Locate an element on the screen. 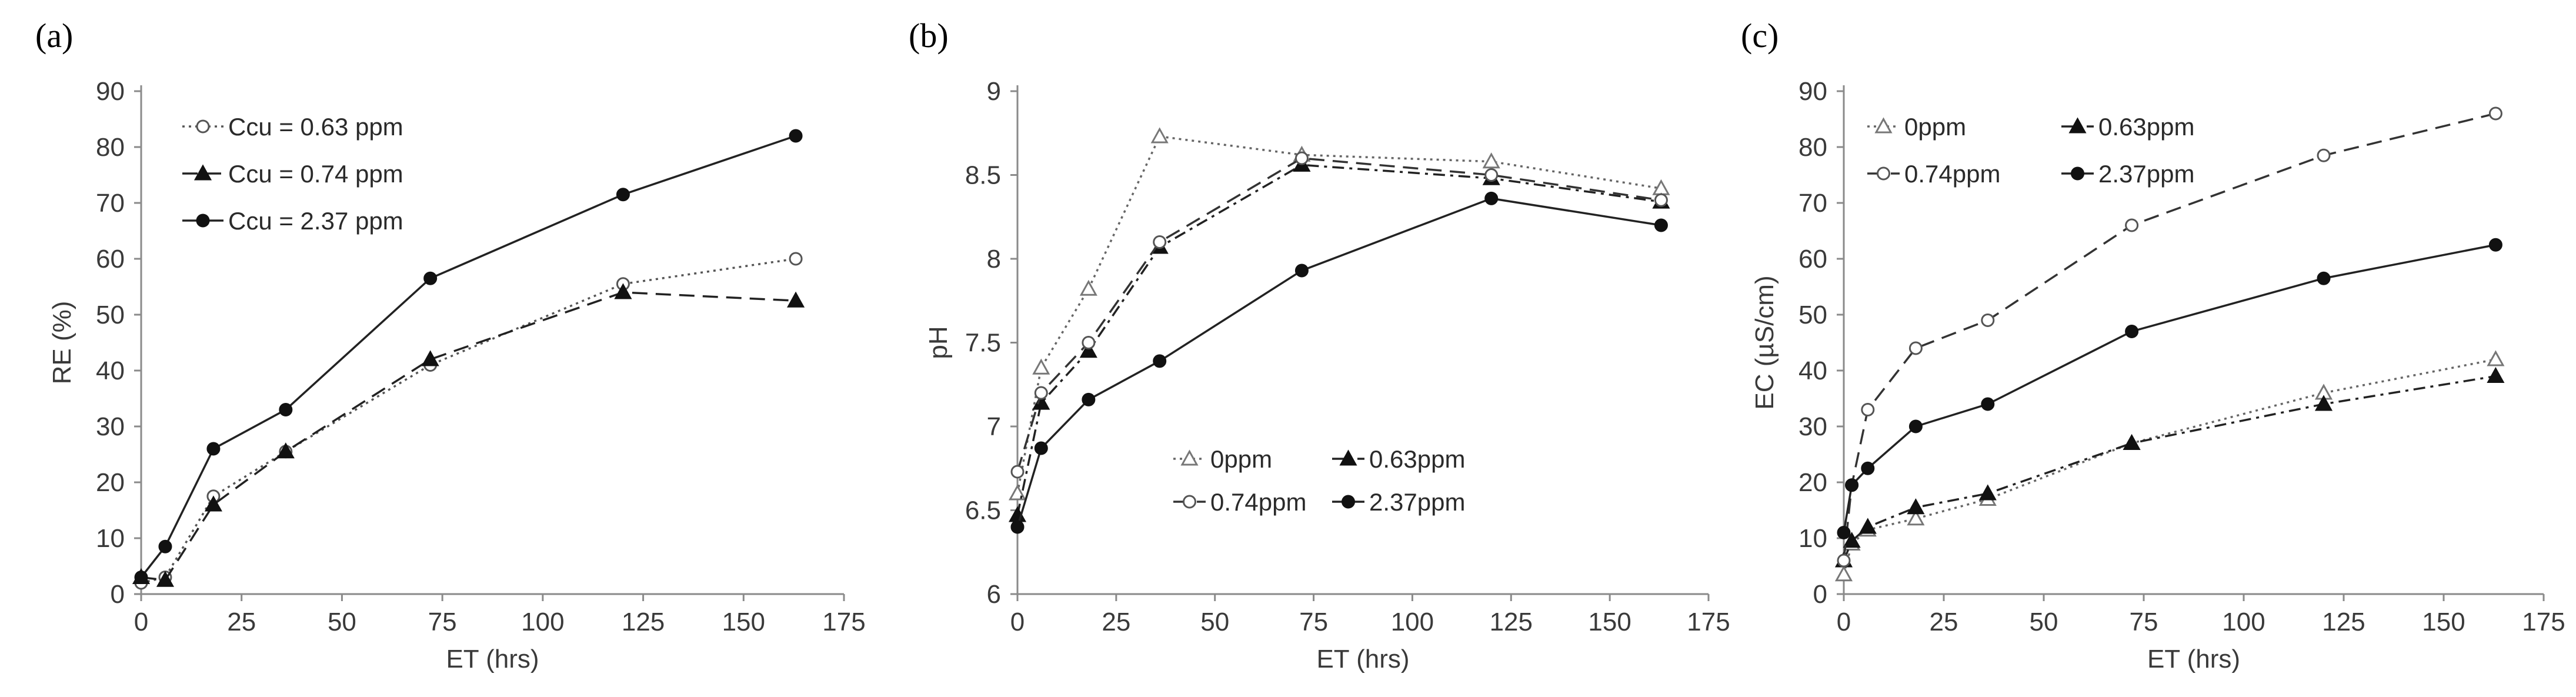  panel-label: (c) is located at coordinates (1759, 35).